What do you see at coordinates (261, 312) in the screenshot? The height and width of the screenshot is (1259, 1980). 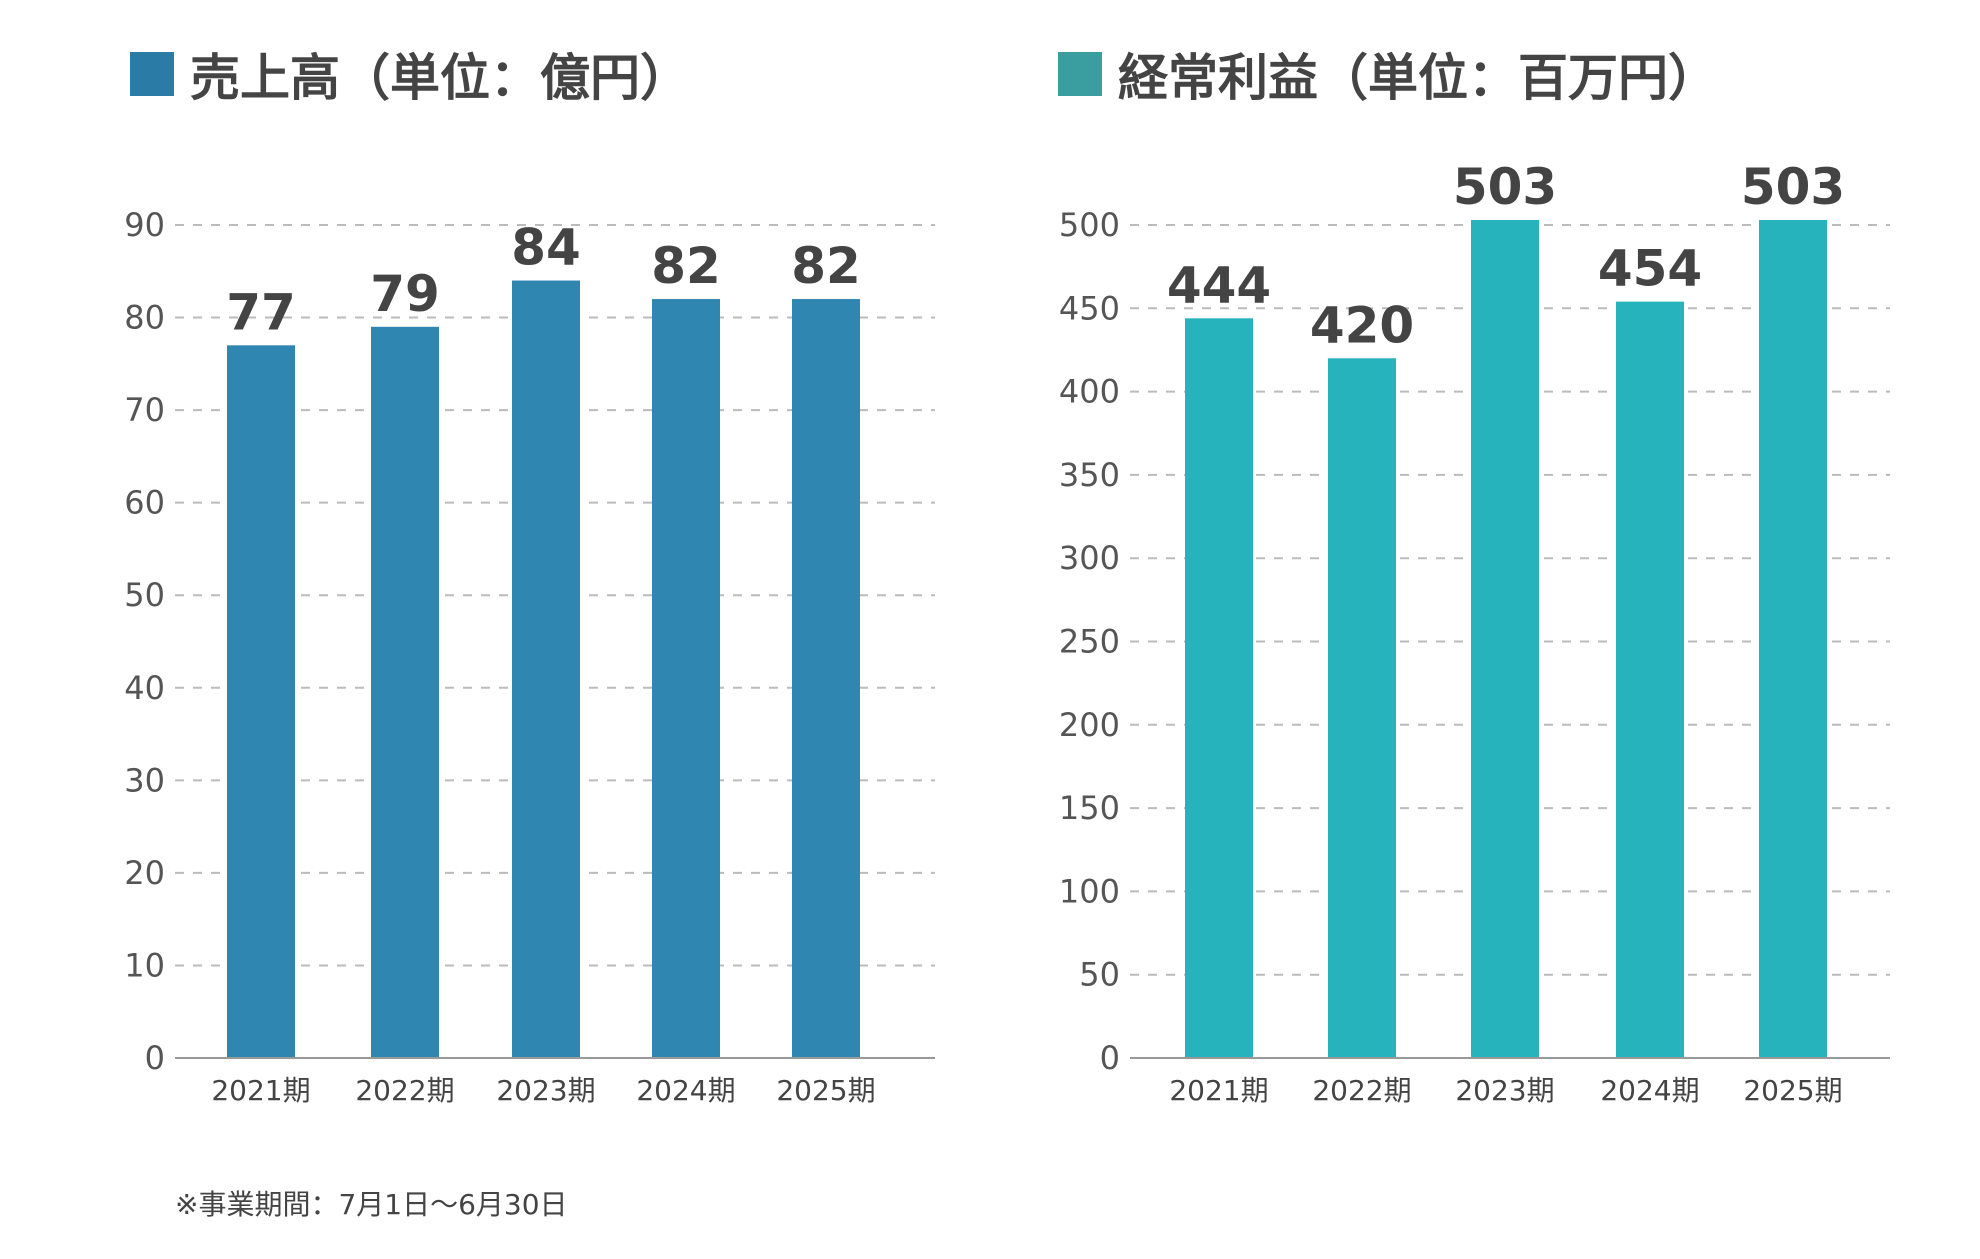 I see `revenue-data-label: 77` at bounding box center [261, 312].